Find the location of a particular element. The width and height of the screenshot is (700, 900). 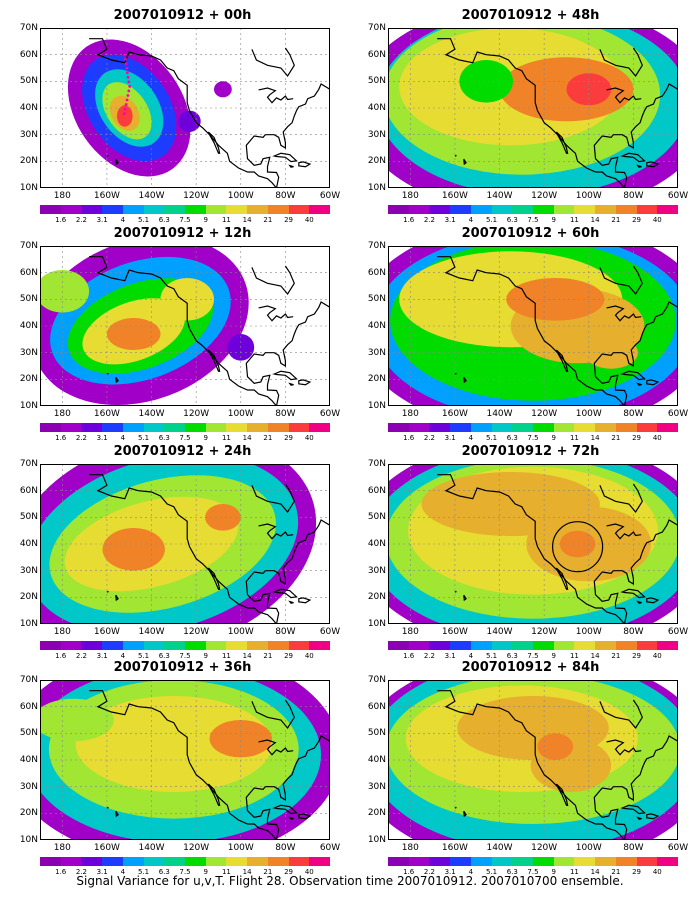

panel-title: 2007010912 + 48h is located at coordinates (530, 15).